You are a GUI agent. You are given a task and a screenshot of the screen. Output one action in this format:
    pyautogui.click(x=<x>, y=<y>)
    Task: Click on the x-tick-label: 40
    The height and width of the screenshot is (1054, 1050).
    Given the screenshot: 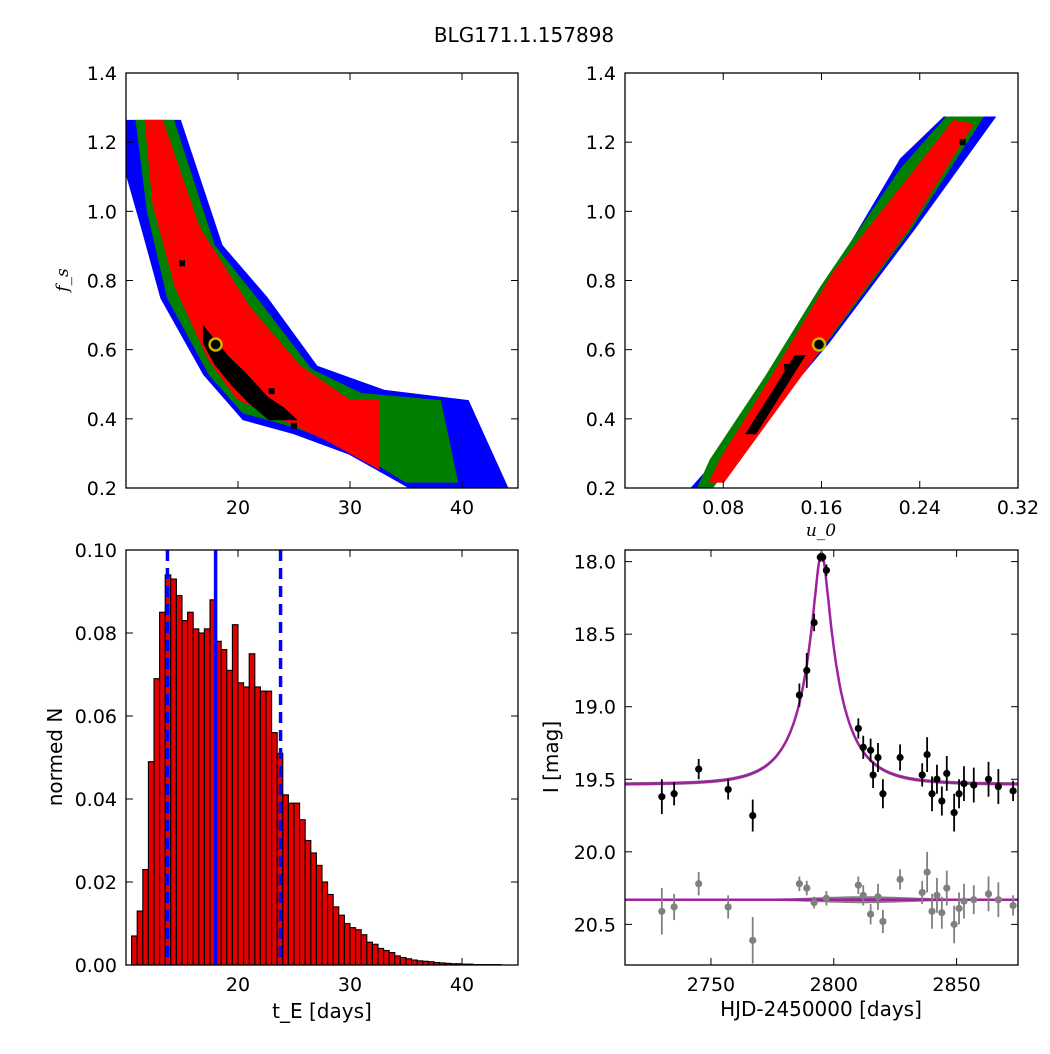 What is the action you would take?
    pyautogui.click(x=462, y=508)
    